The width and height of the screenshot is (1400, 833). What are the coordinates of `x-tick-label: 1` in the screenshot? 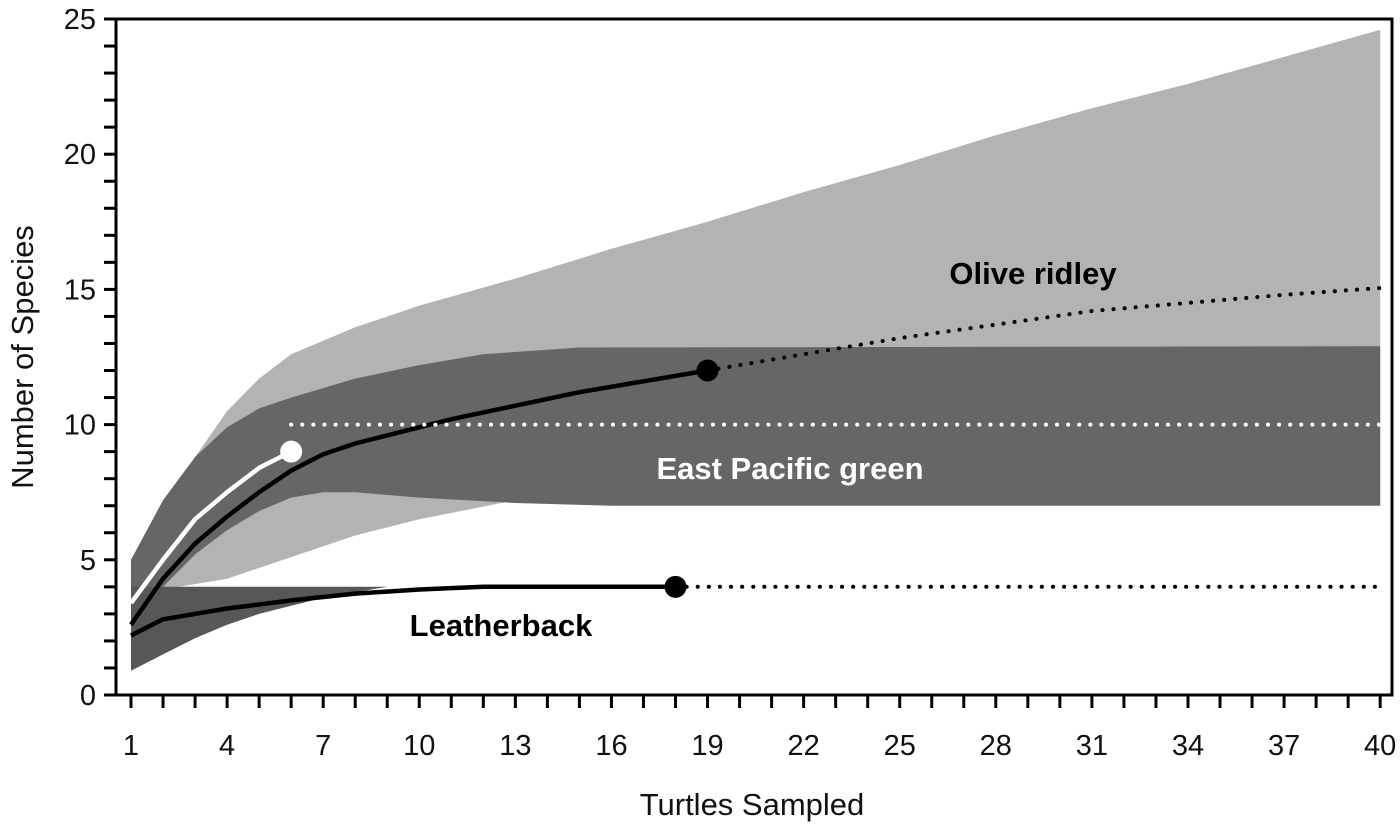 It's located at (131, 746).